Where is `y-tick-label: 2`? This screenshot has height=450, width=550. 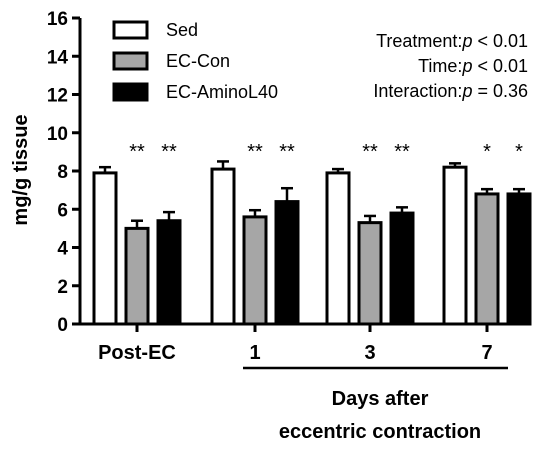 y-tick-label: 2 is located at coordinates (62, 287).